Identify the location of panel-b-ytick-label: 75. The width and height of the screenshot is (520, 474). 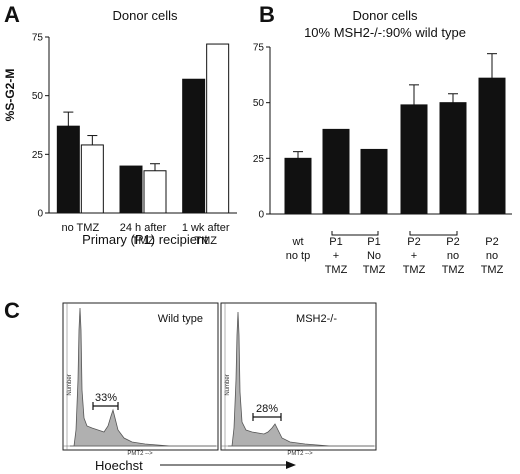
(259, 48).